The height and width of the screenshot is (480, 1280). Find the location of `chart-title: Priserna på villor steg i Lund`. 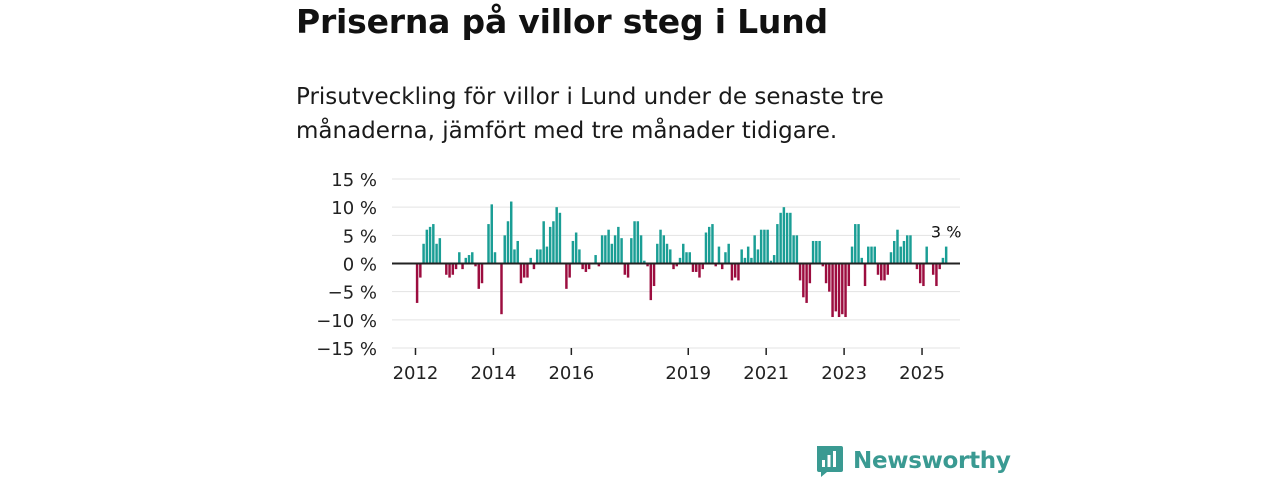

chart-title: Priserna på villor steg i Lund is located at coordinates (562, 21).